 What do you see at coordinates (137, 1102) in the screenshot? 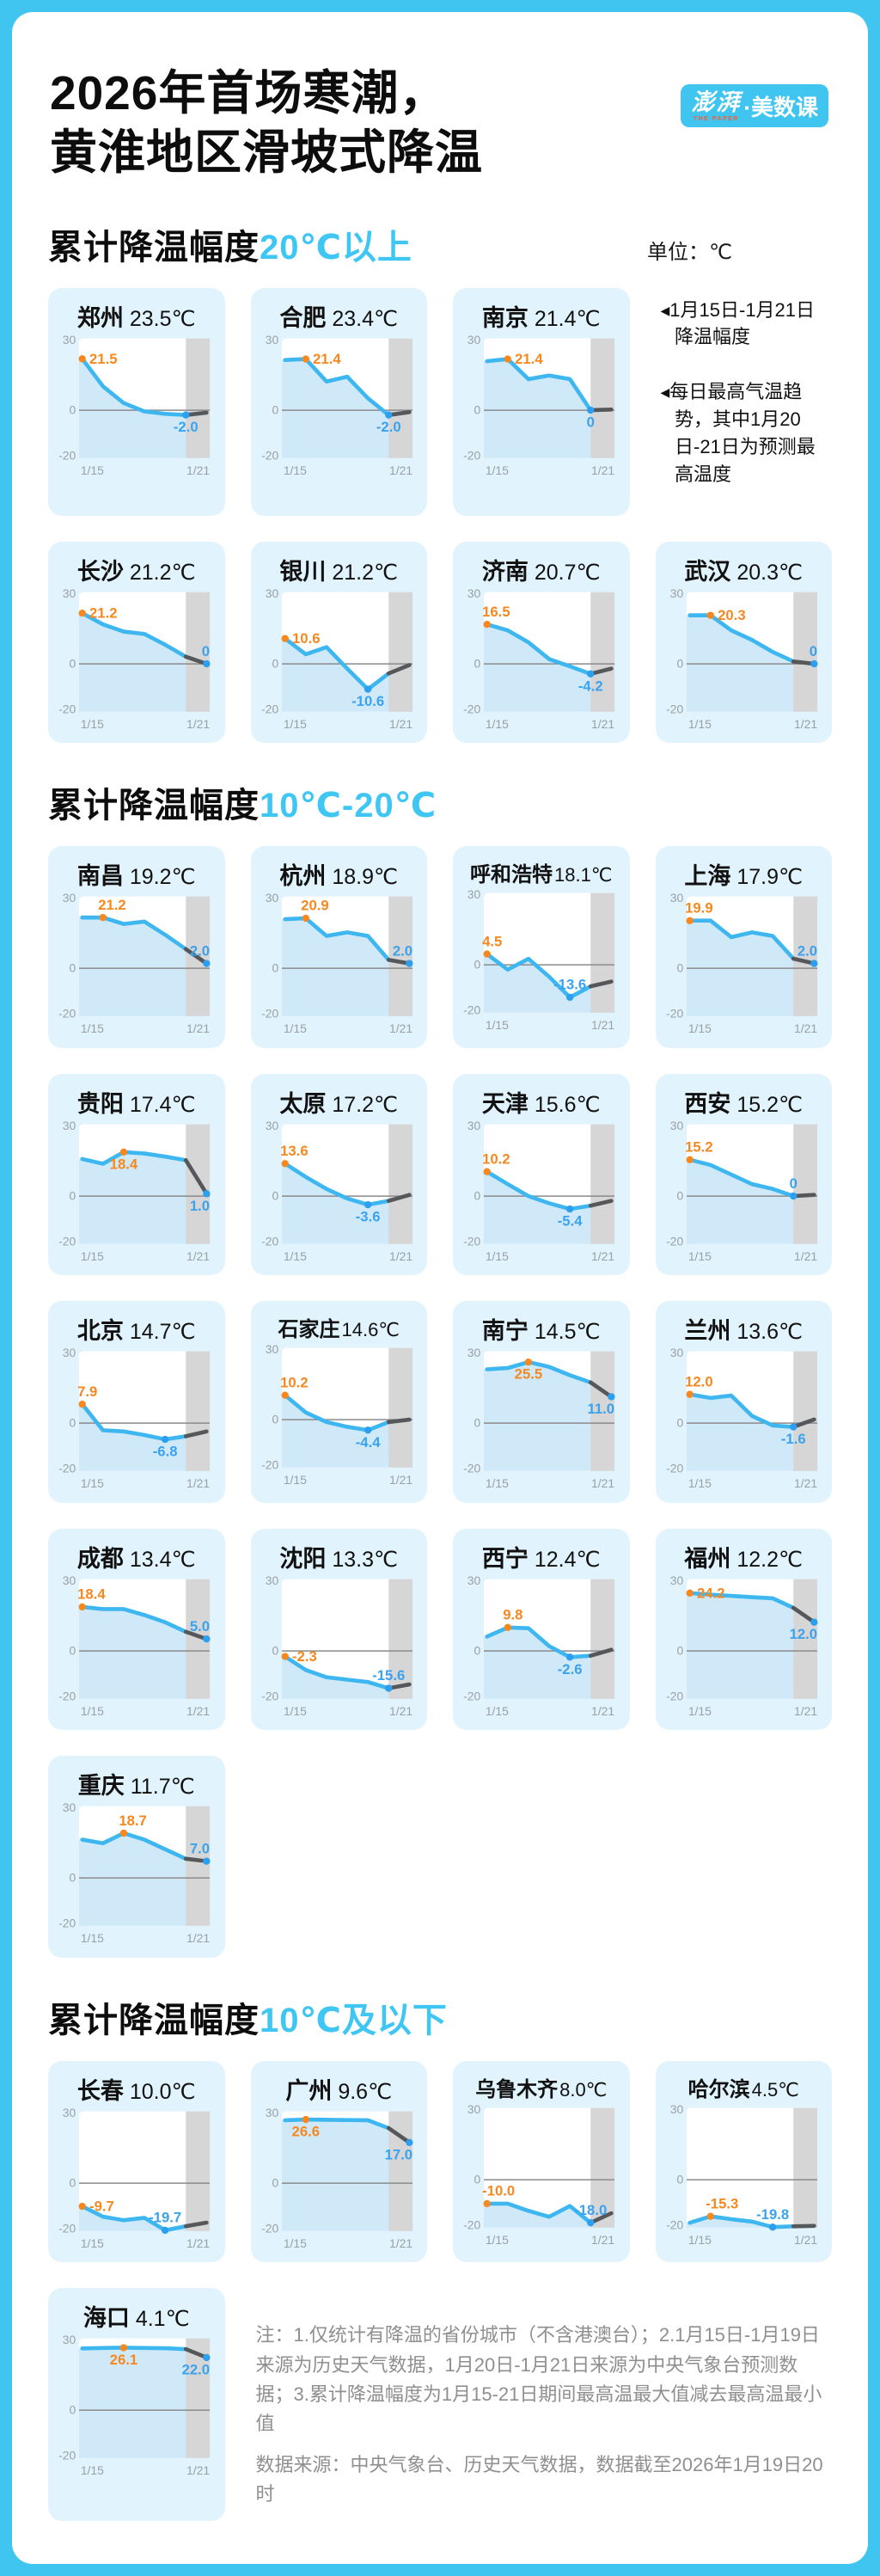
I see `chart-card-title: 贵阳 17.4℃` at bounding box center [137, 1102].